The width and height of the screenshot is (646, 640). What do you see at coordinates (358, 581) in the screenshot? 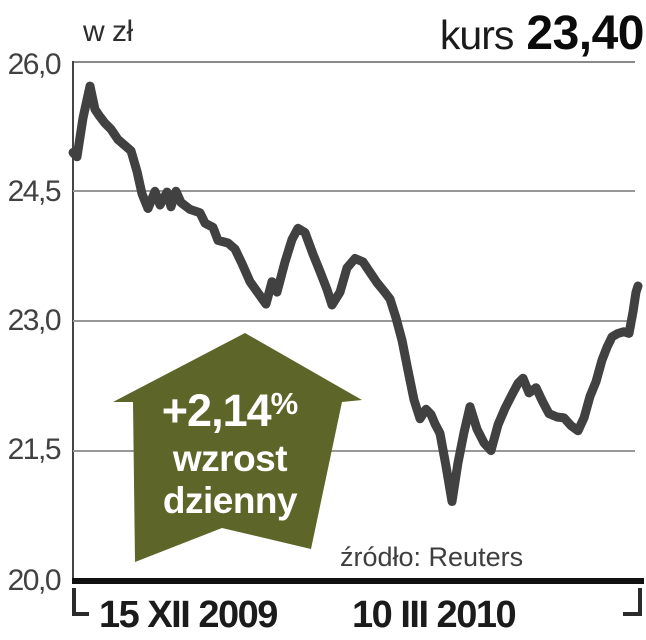
I see `x-axis-line` at bounding box center [358, 581].